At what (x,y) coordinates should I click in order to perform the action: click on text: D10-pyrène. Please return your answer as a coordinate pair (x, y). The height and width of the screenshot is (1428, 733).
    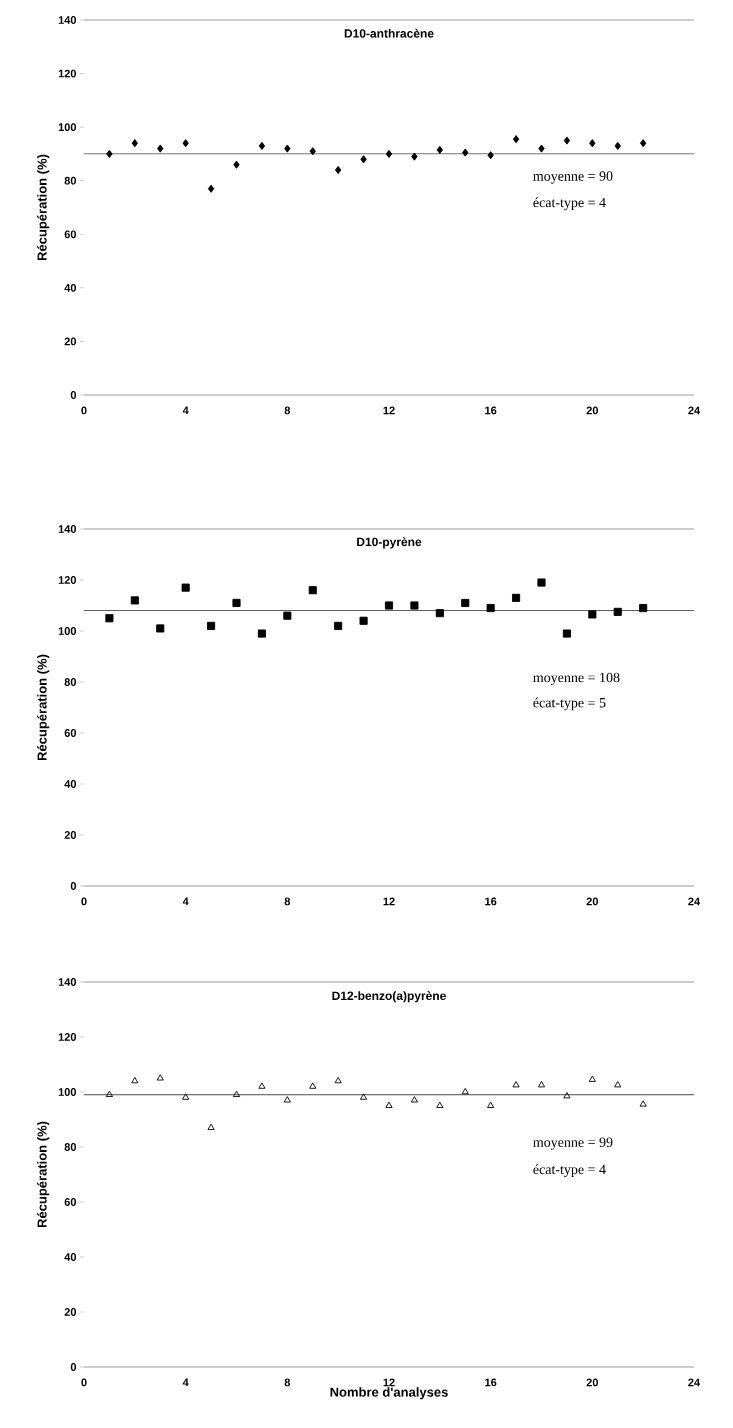
    Looking at the image, I should click on (389, 543).